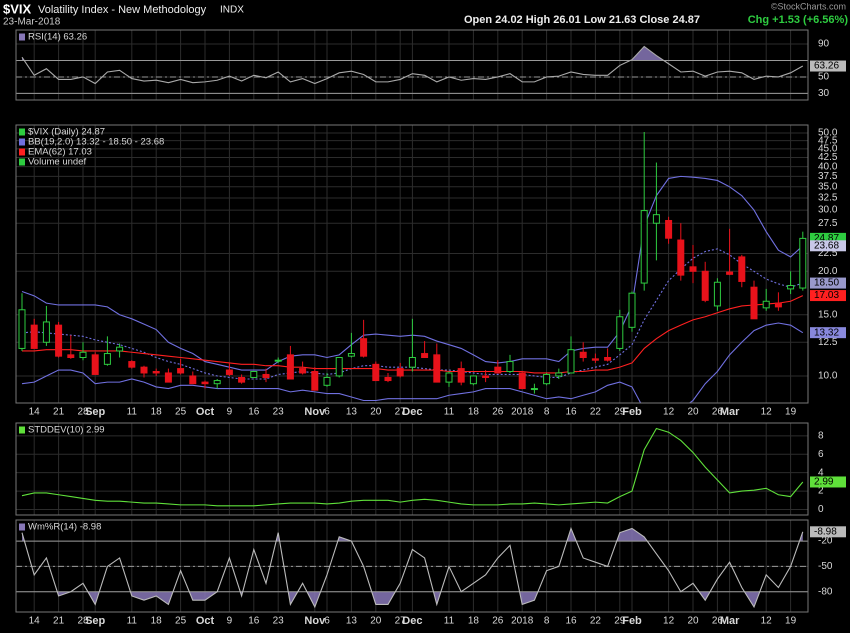 The width and height of the screenshot is (850, 633). Describe the element at coordinates (408, 599) in the screenshot. I see `shade-group` at that location.